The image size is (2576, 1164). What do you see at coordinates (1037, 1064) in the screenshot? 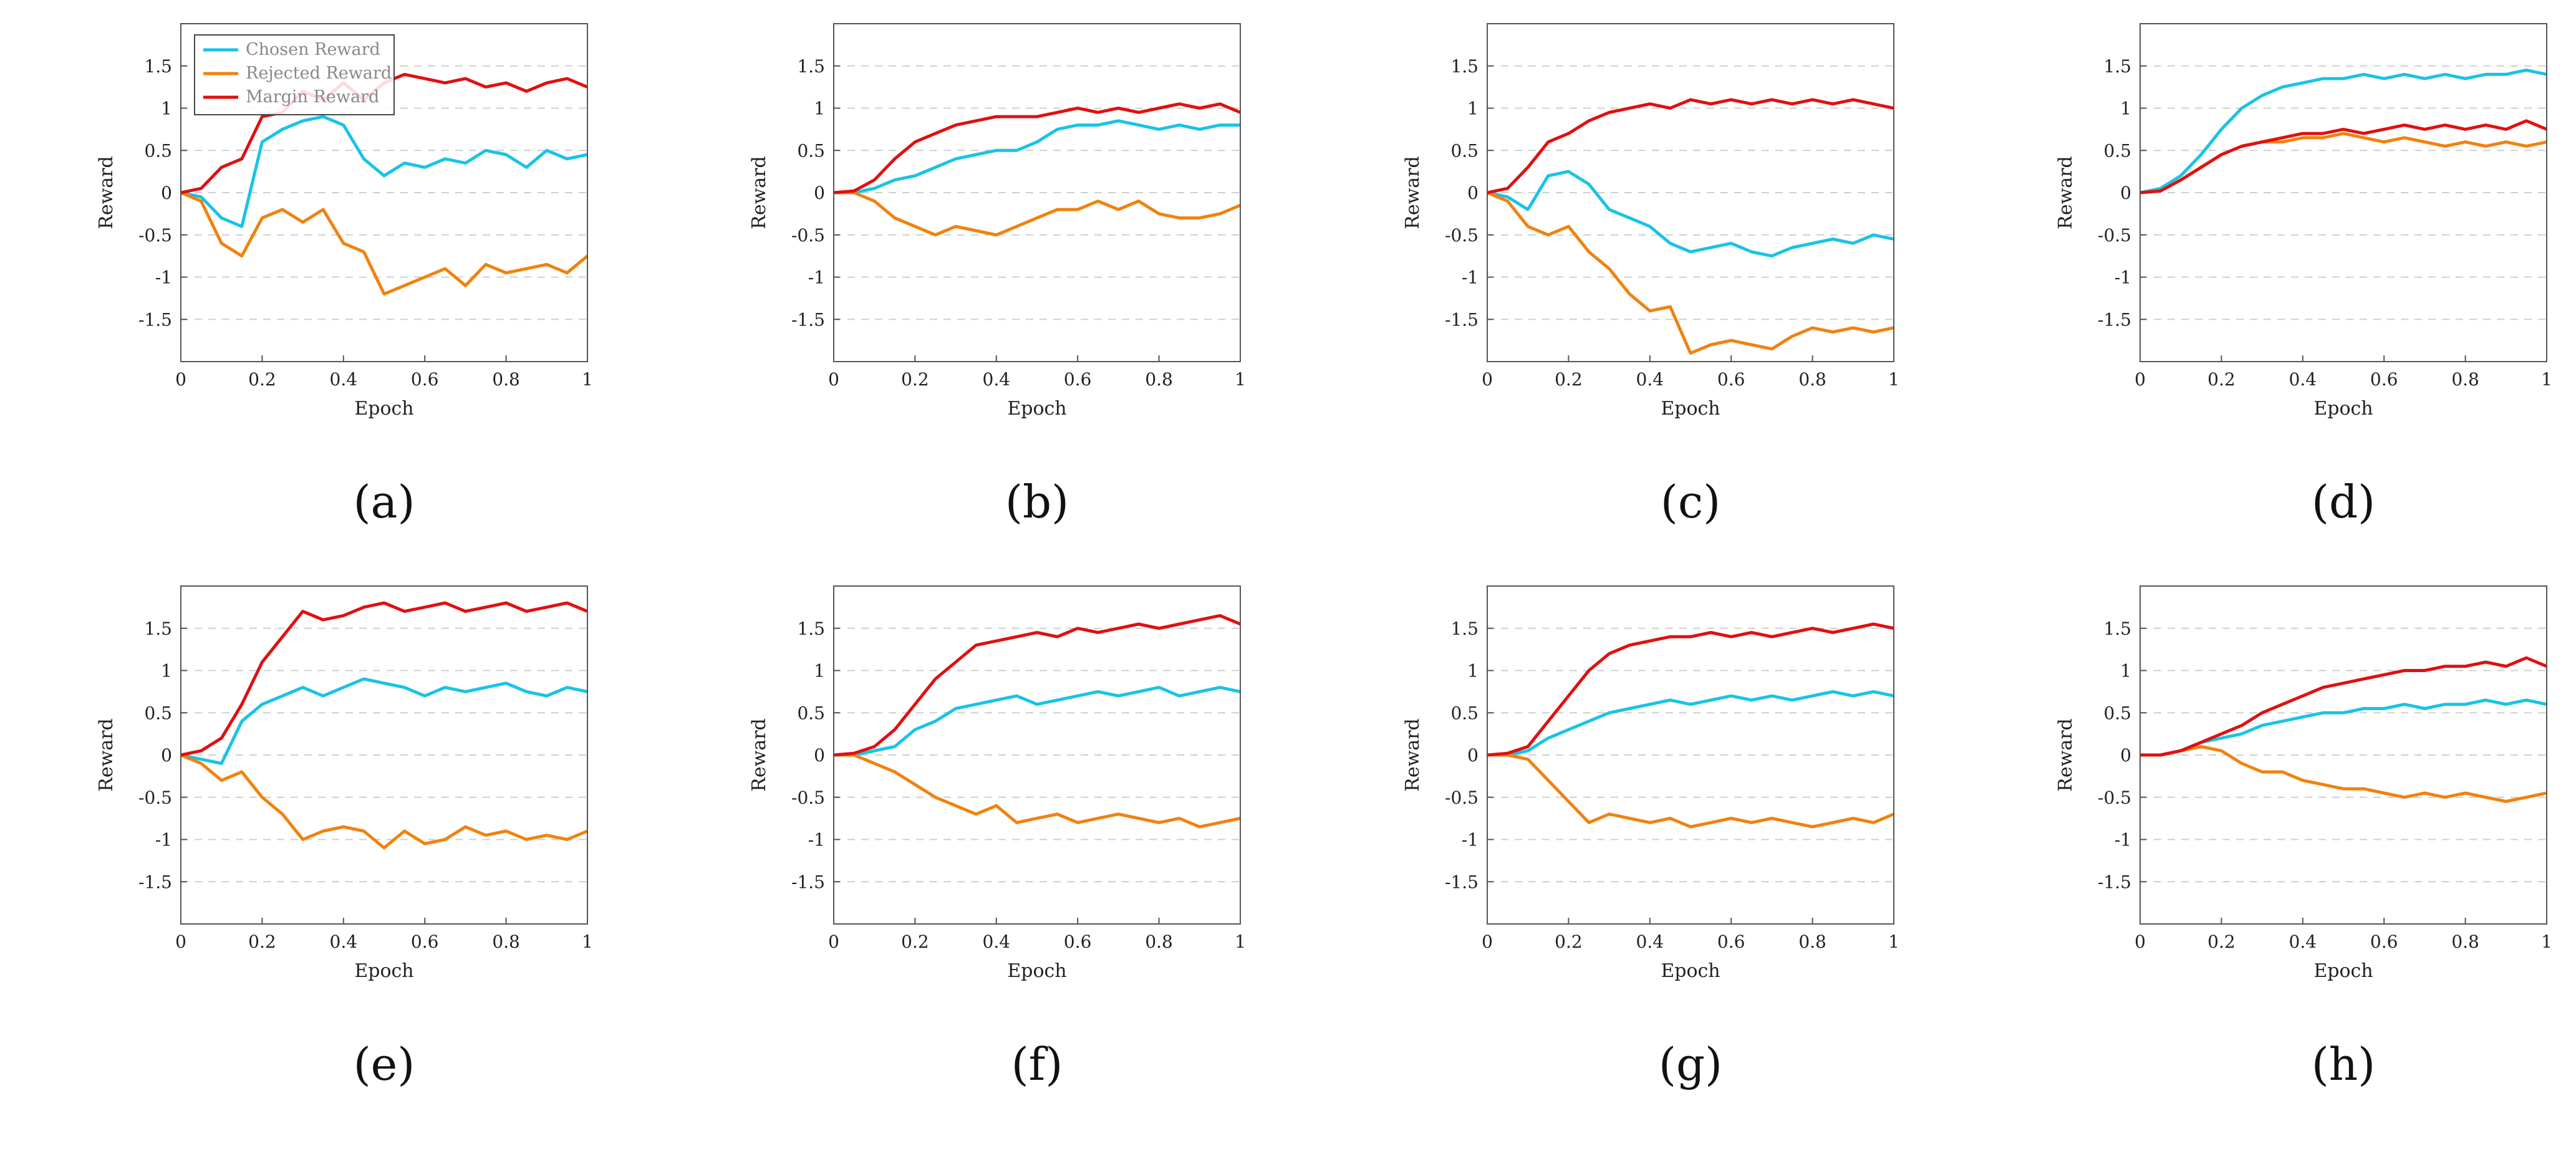
I see `subfigure-label: (f)` at bounding box center [1037, 1064].